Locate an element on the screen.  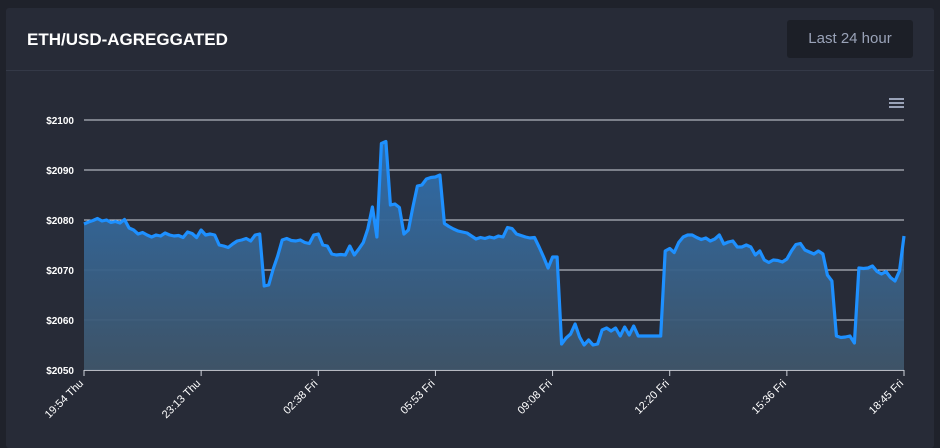
x-tick-label: 19:54 Thu is located at coordinates (64, 399).